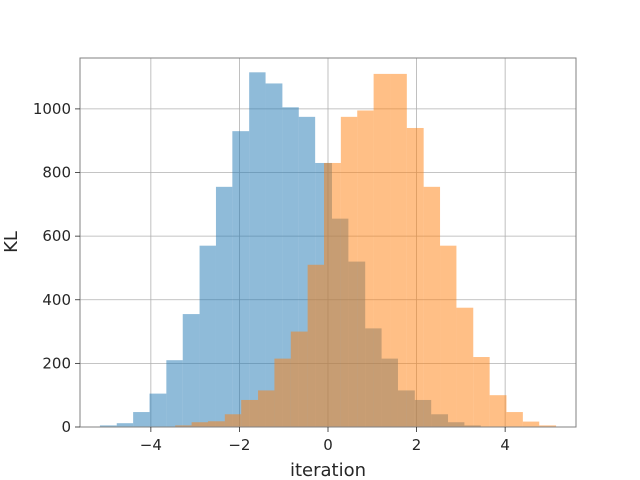 The height and width of the screenshot is (480, 640). I want to click on y-tick-label: 1000, so click(52, 109).